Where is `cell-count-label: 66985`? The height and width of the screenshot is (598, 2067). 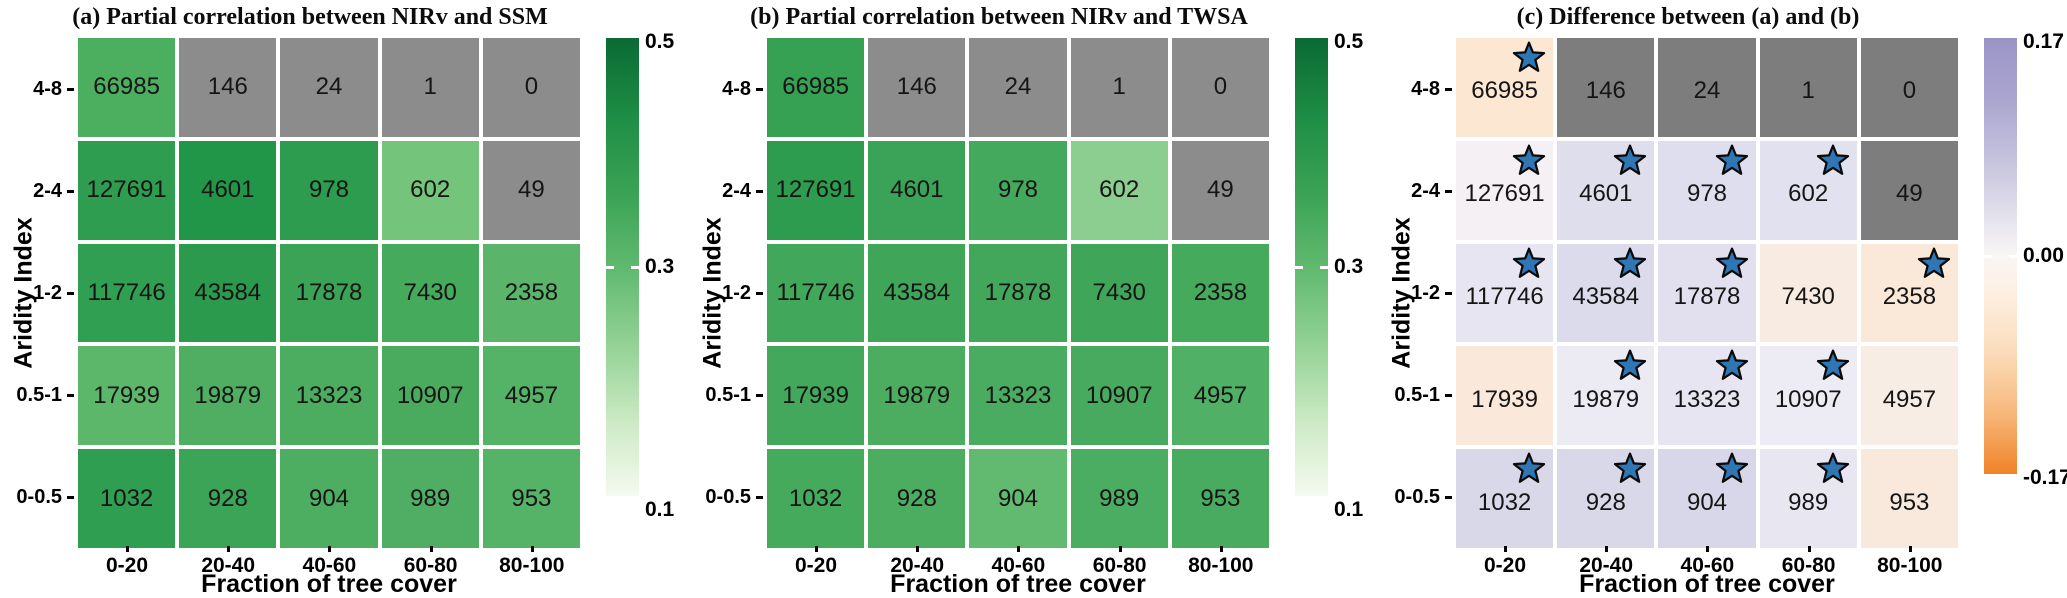
cell-count-label: 66985 is located at coordinates (1504, 91).